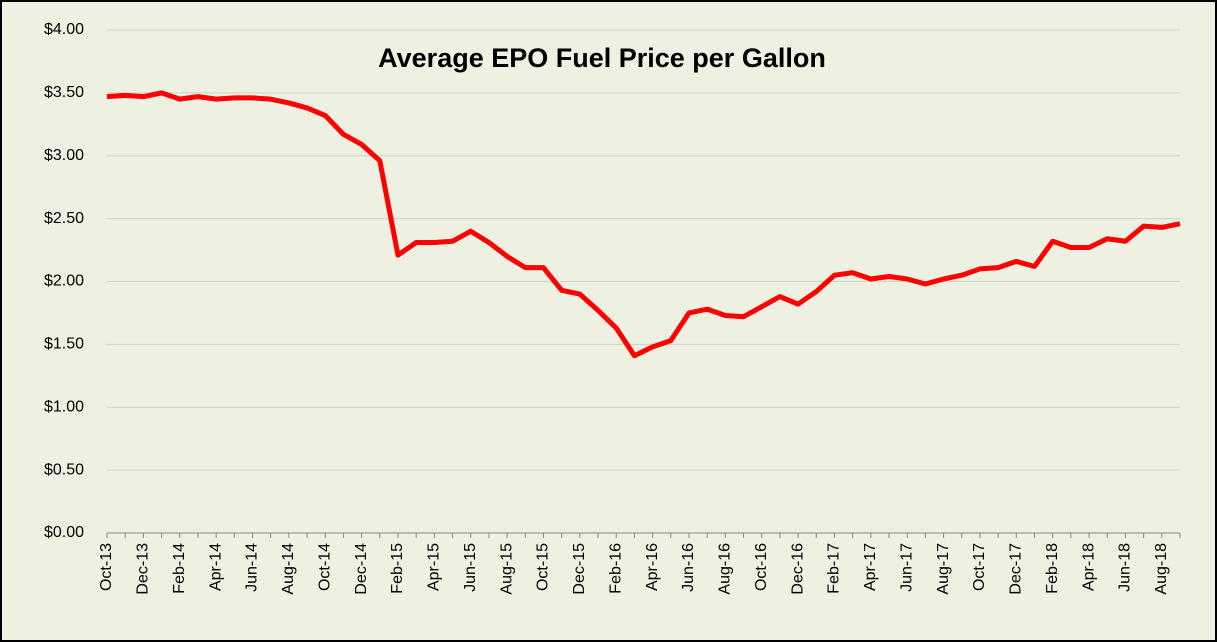 This screenshot has width=1217, height=642. What do you see at coordinates (1088, 567) in the screenshot?
I see `x-tick-label: Apr-18` at bounding box center [1088, 567].